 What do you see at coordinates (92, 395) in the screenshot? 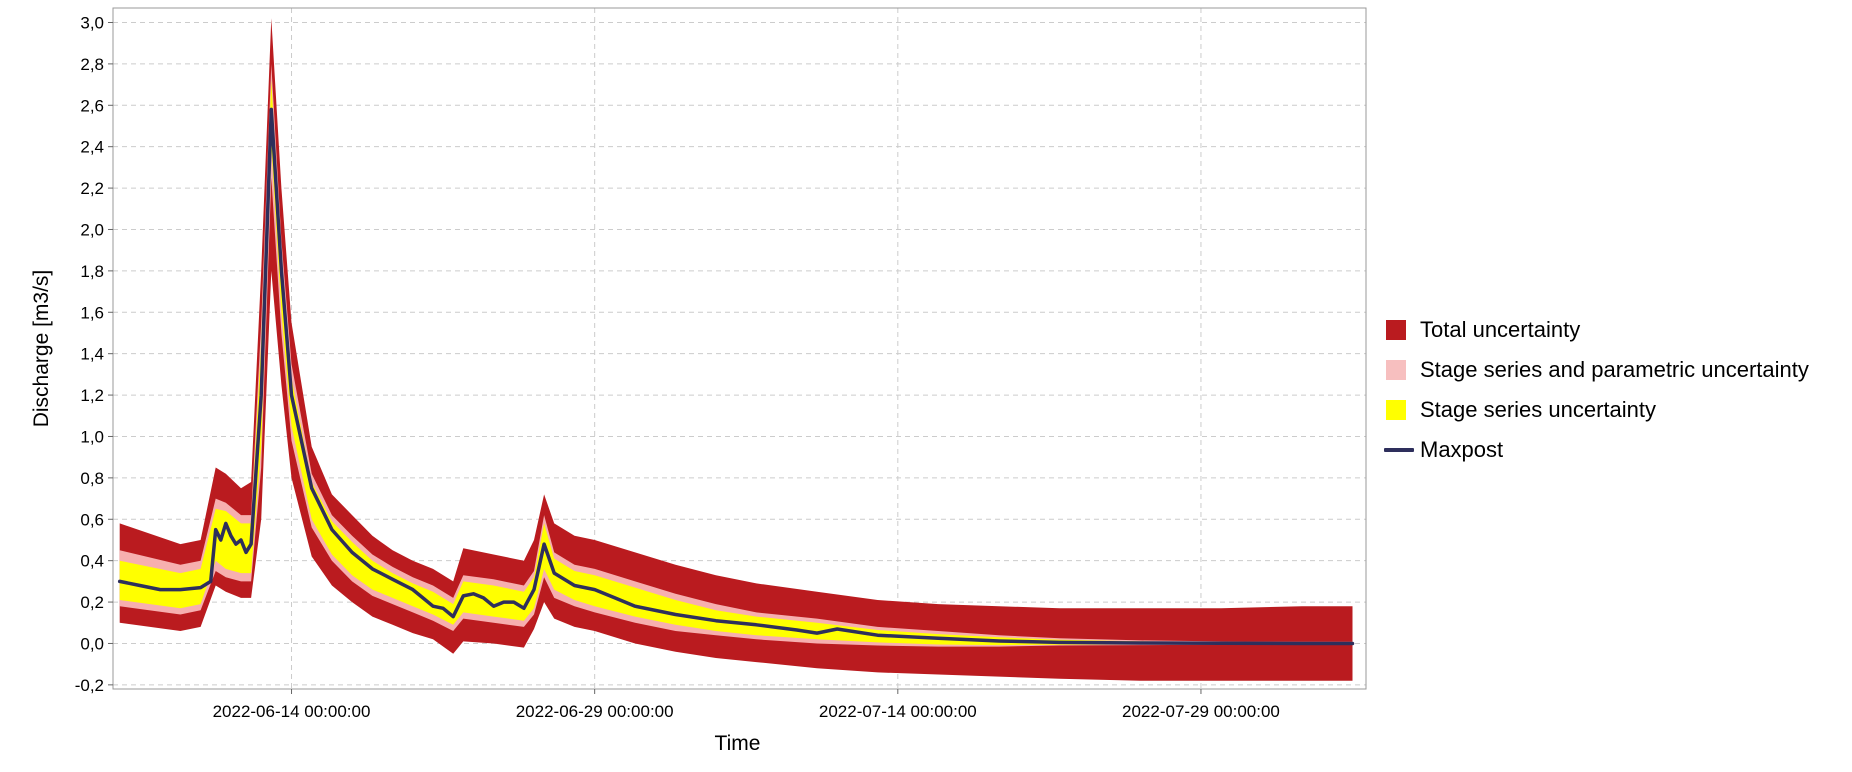
I see `y-tick-label: 1,2` at bounding box center [92, 395].